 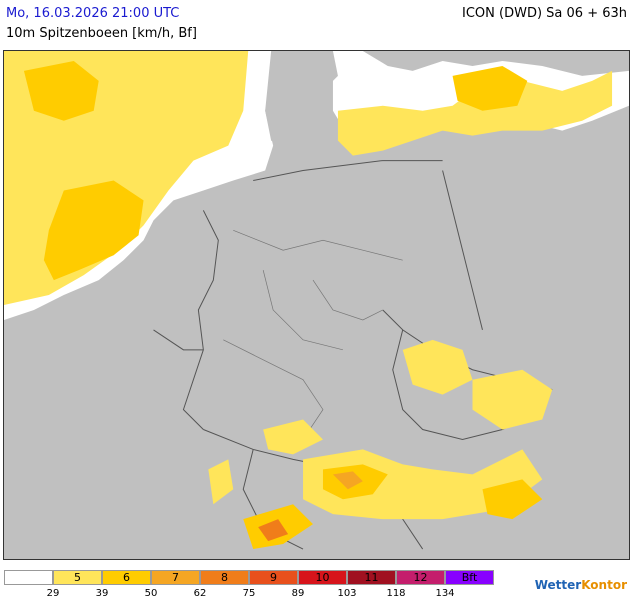 I want to click on gust-area-baltic, so click(x=475, y=113).